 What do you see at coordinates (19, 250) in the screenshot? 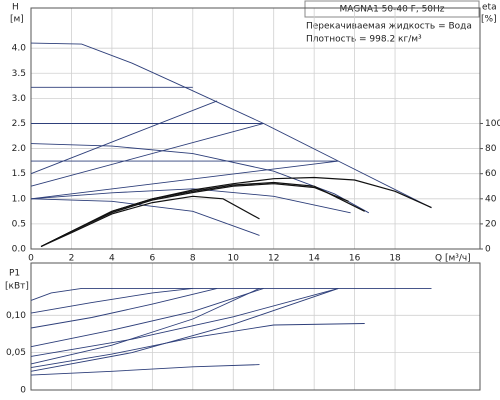
I see `y-tick-label: 0.0` at bounding box center [19, 250].